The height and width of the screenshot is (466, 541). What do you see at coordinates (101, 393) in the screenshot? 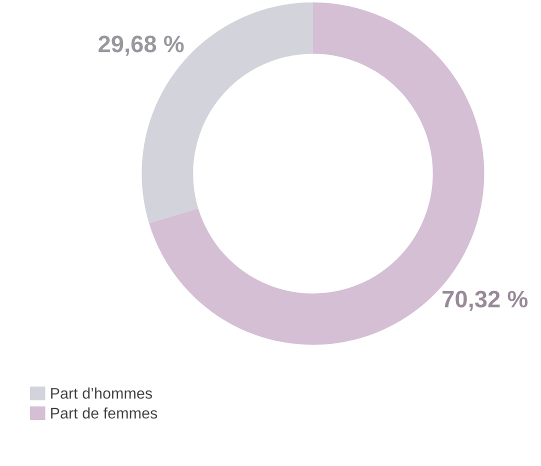
I see `legend-label: Part d’hommes` at bounding box center [101, 393].